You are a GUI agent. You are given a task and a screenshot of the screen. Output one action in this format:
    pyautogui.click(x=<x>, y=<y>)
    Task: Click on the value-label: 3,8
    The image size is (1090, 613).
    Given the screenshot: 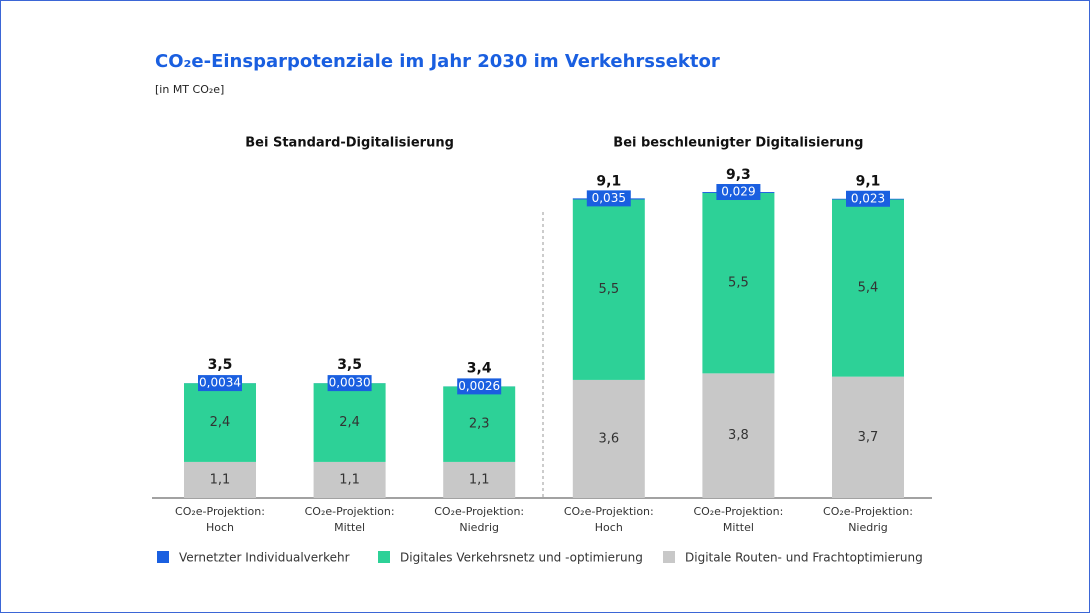 What is the action you would take?
    pyautogui.click(x=738, y=435)
    